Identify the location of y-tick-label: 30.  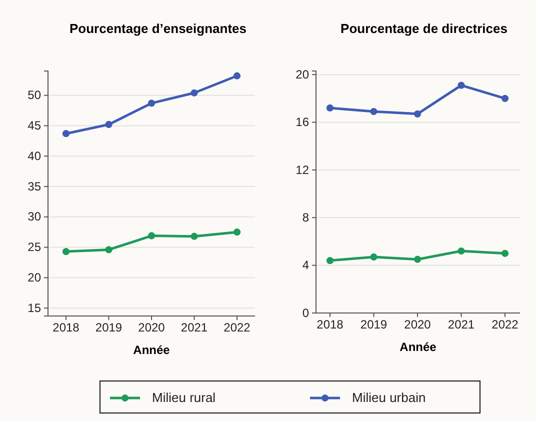
(35, 217).